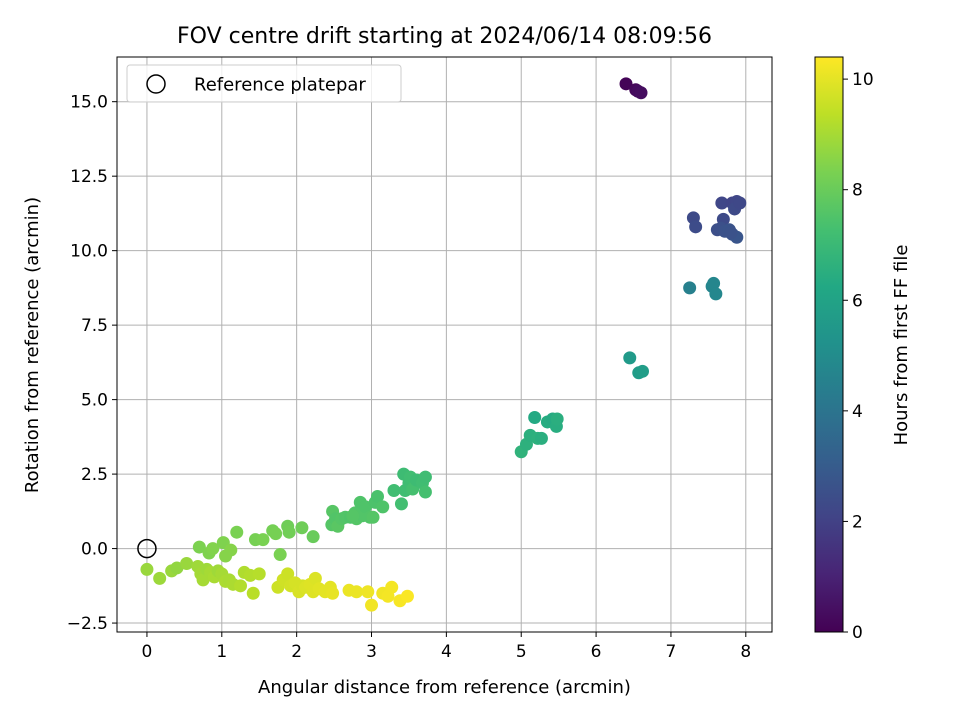 This screenshot has height=720, width=960. I want to click on x-tick-label: 3, so click(371, 652).